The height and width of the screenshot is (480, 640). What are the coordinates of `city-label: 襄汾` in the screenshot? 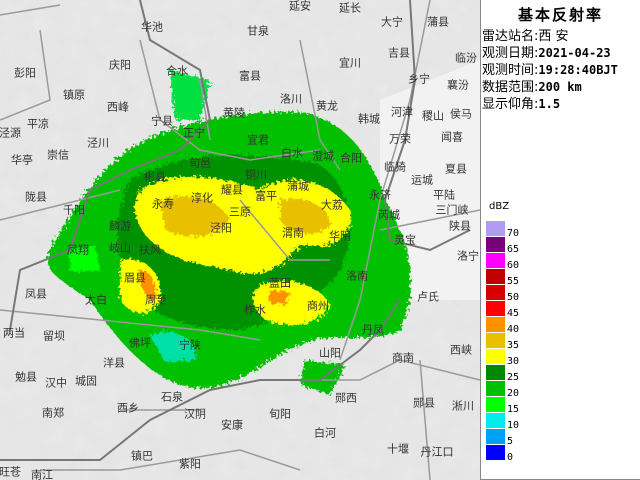 It's located at (458, 85).